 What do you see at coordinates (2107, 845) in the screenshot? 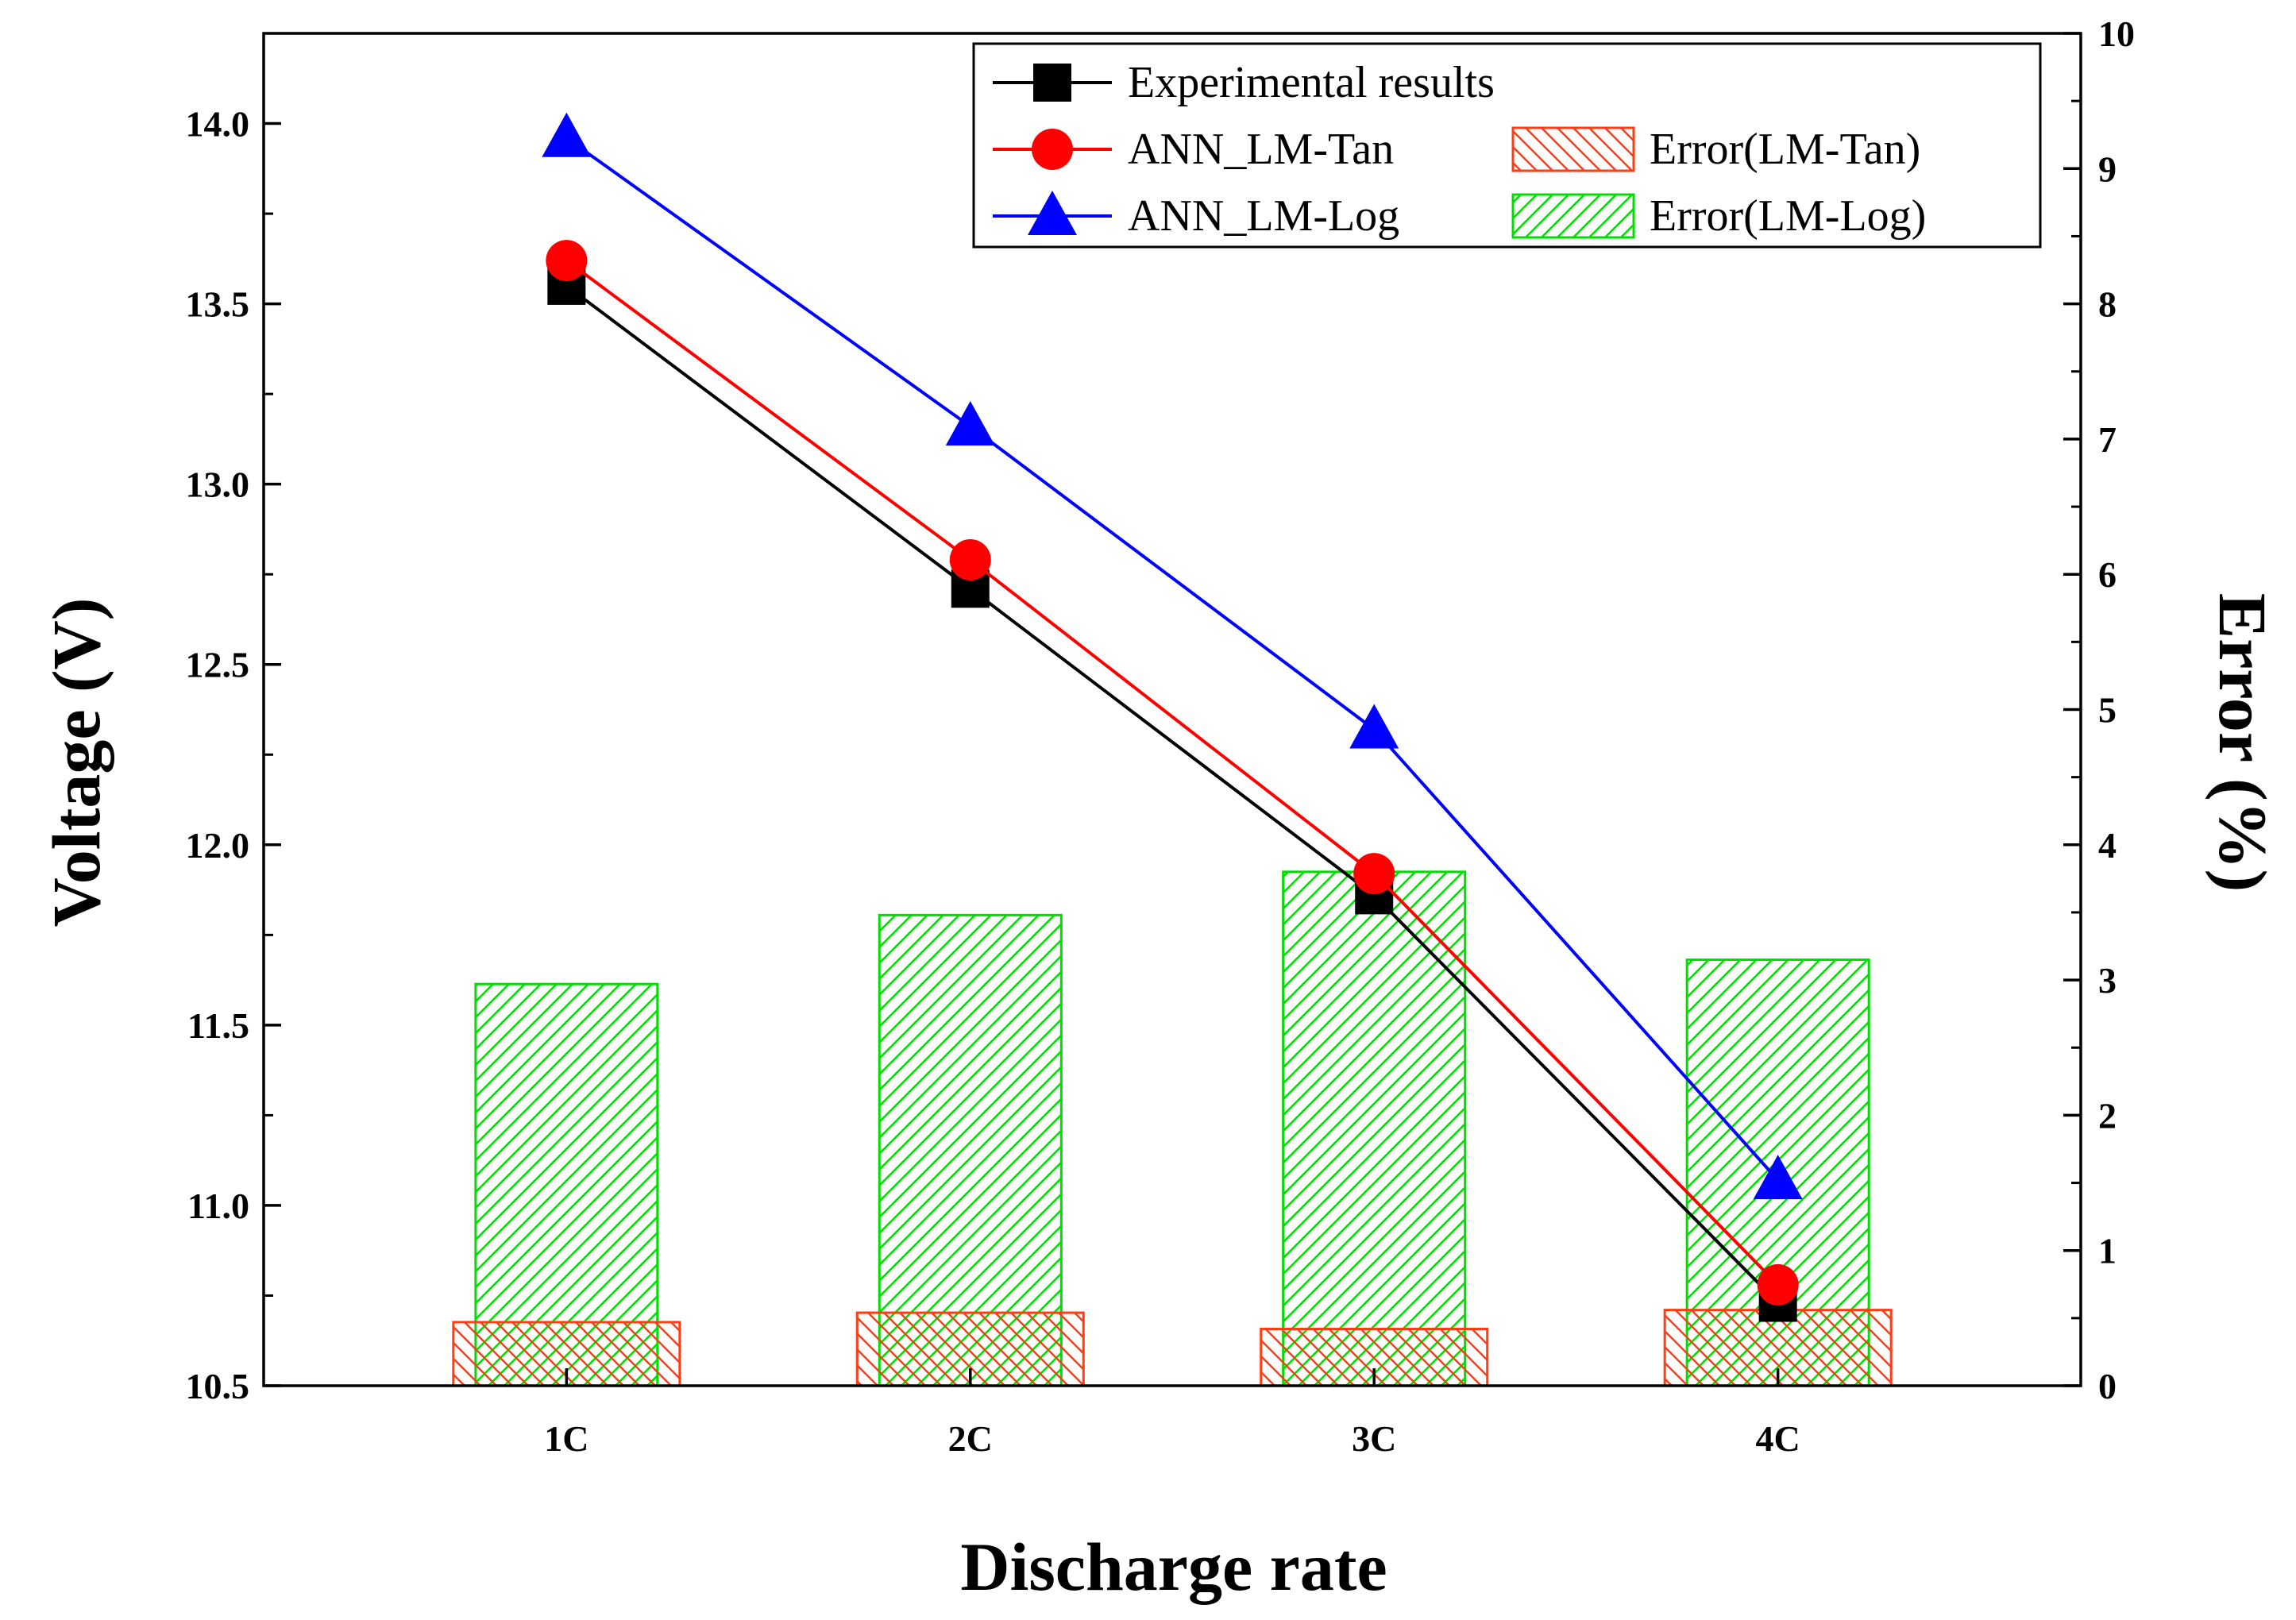
I see `y2-tick-label: 4` at bounding box center [2107, 845].